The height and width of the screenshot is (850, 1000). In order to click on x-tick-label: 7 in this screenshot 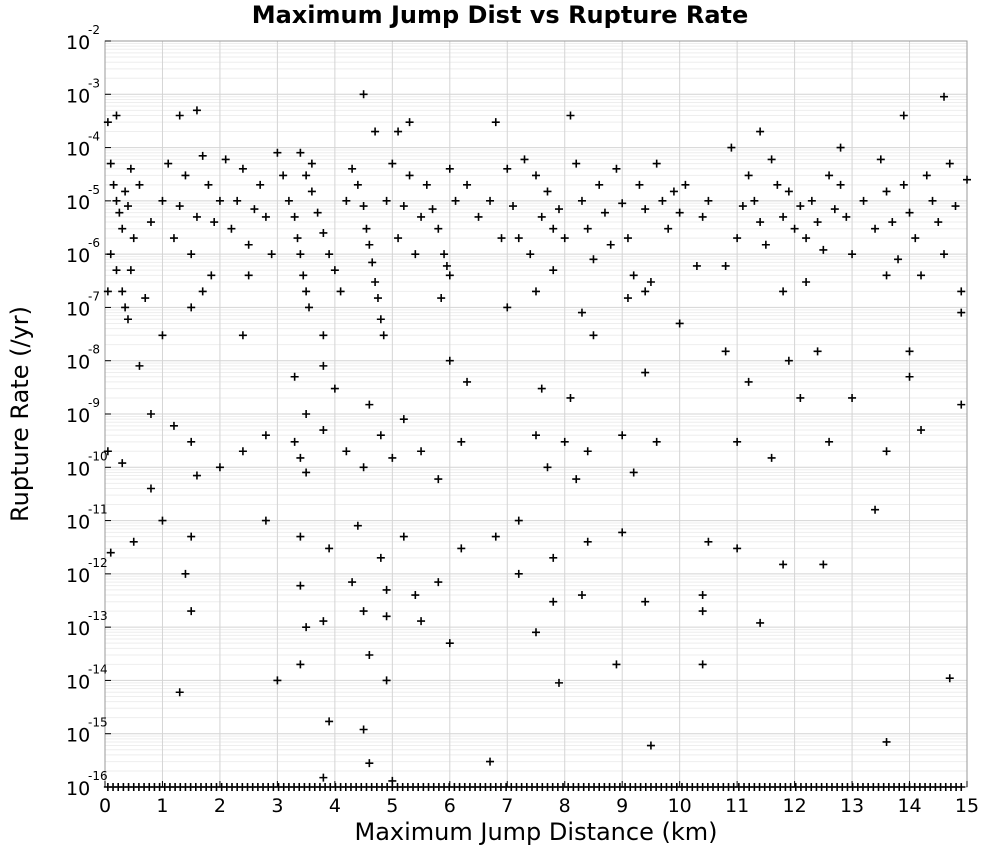, I will do `click(507, 806)`.